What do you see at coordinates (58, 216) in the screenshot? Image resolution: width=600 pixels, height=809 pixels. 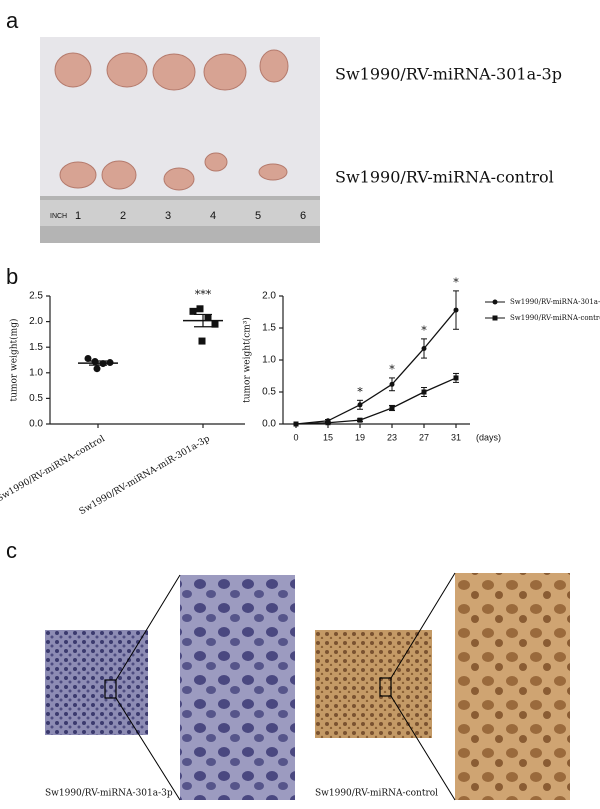 I see `ruler-label: INCH` at bounding box center [58, 216].